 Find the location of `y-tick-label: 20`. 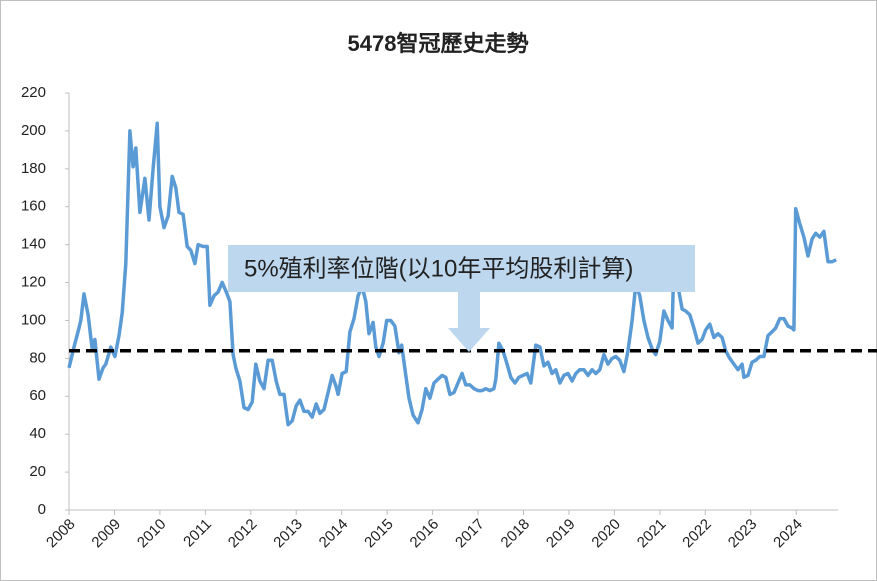

y-tick-label: 20 is located at coordinates (37, 471).